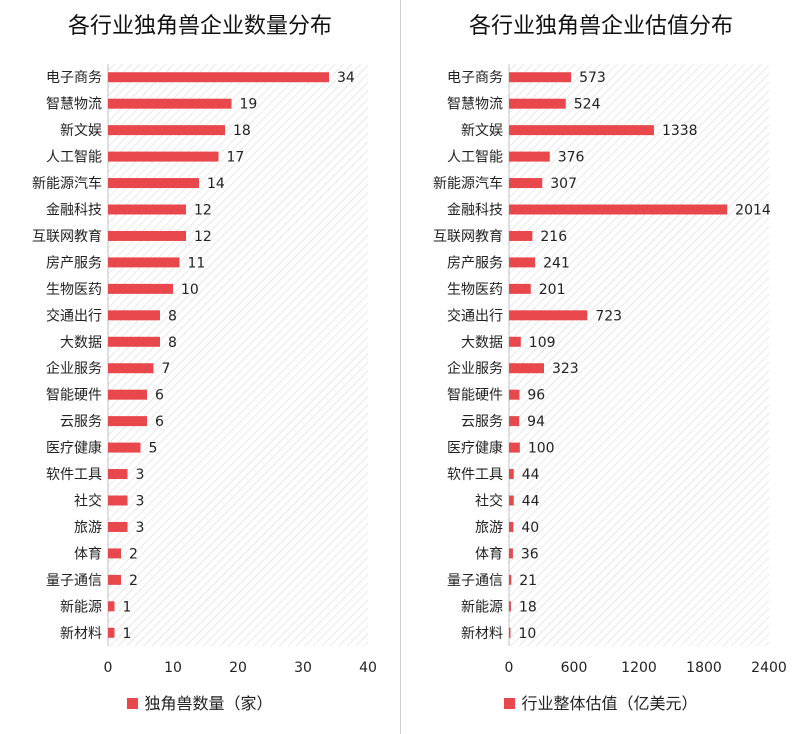  What do you see at coordinates (249, 105) in the screenshot?
I see `data-label: 19` at bounding box center [249, 105].